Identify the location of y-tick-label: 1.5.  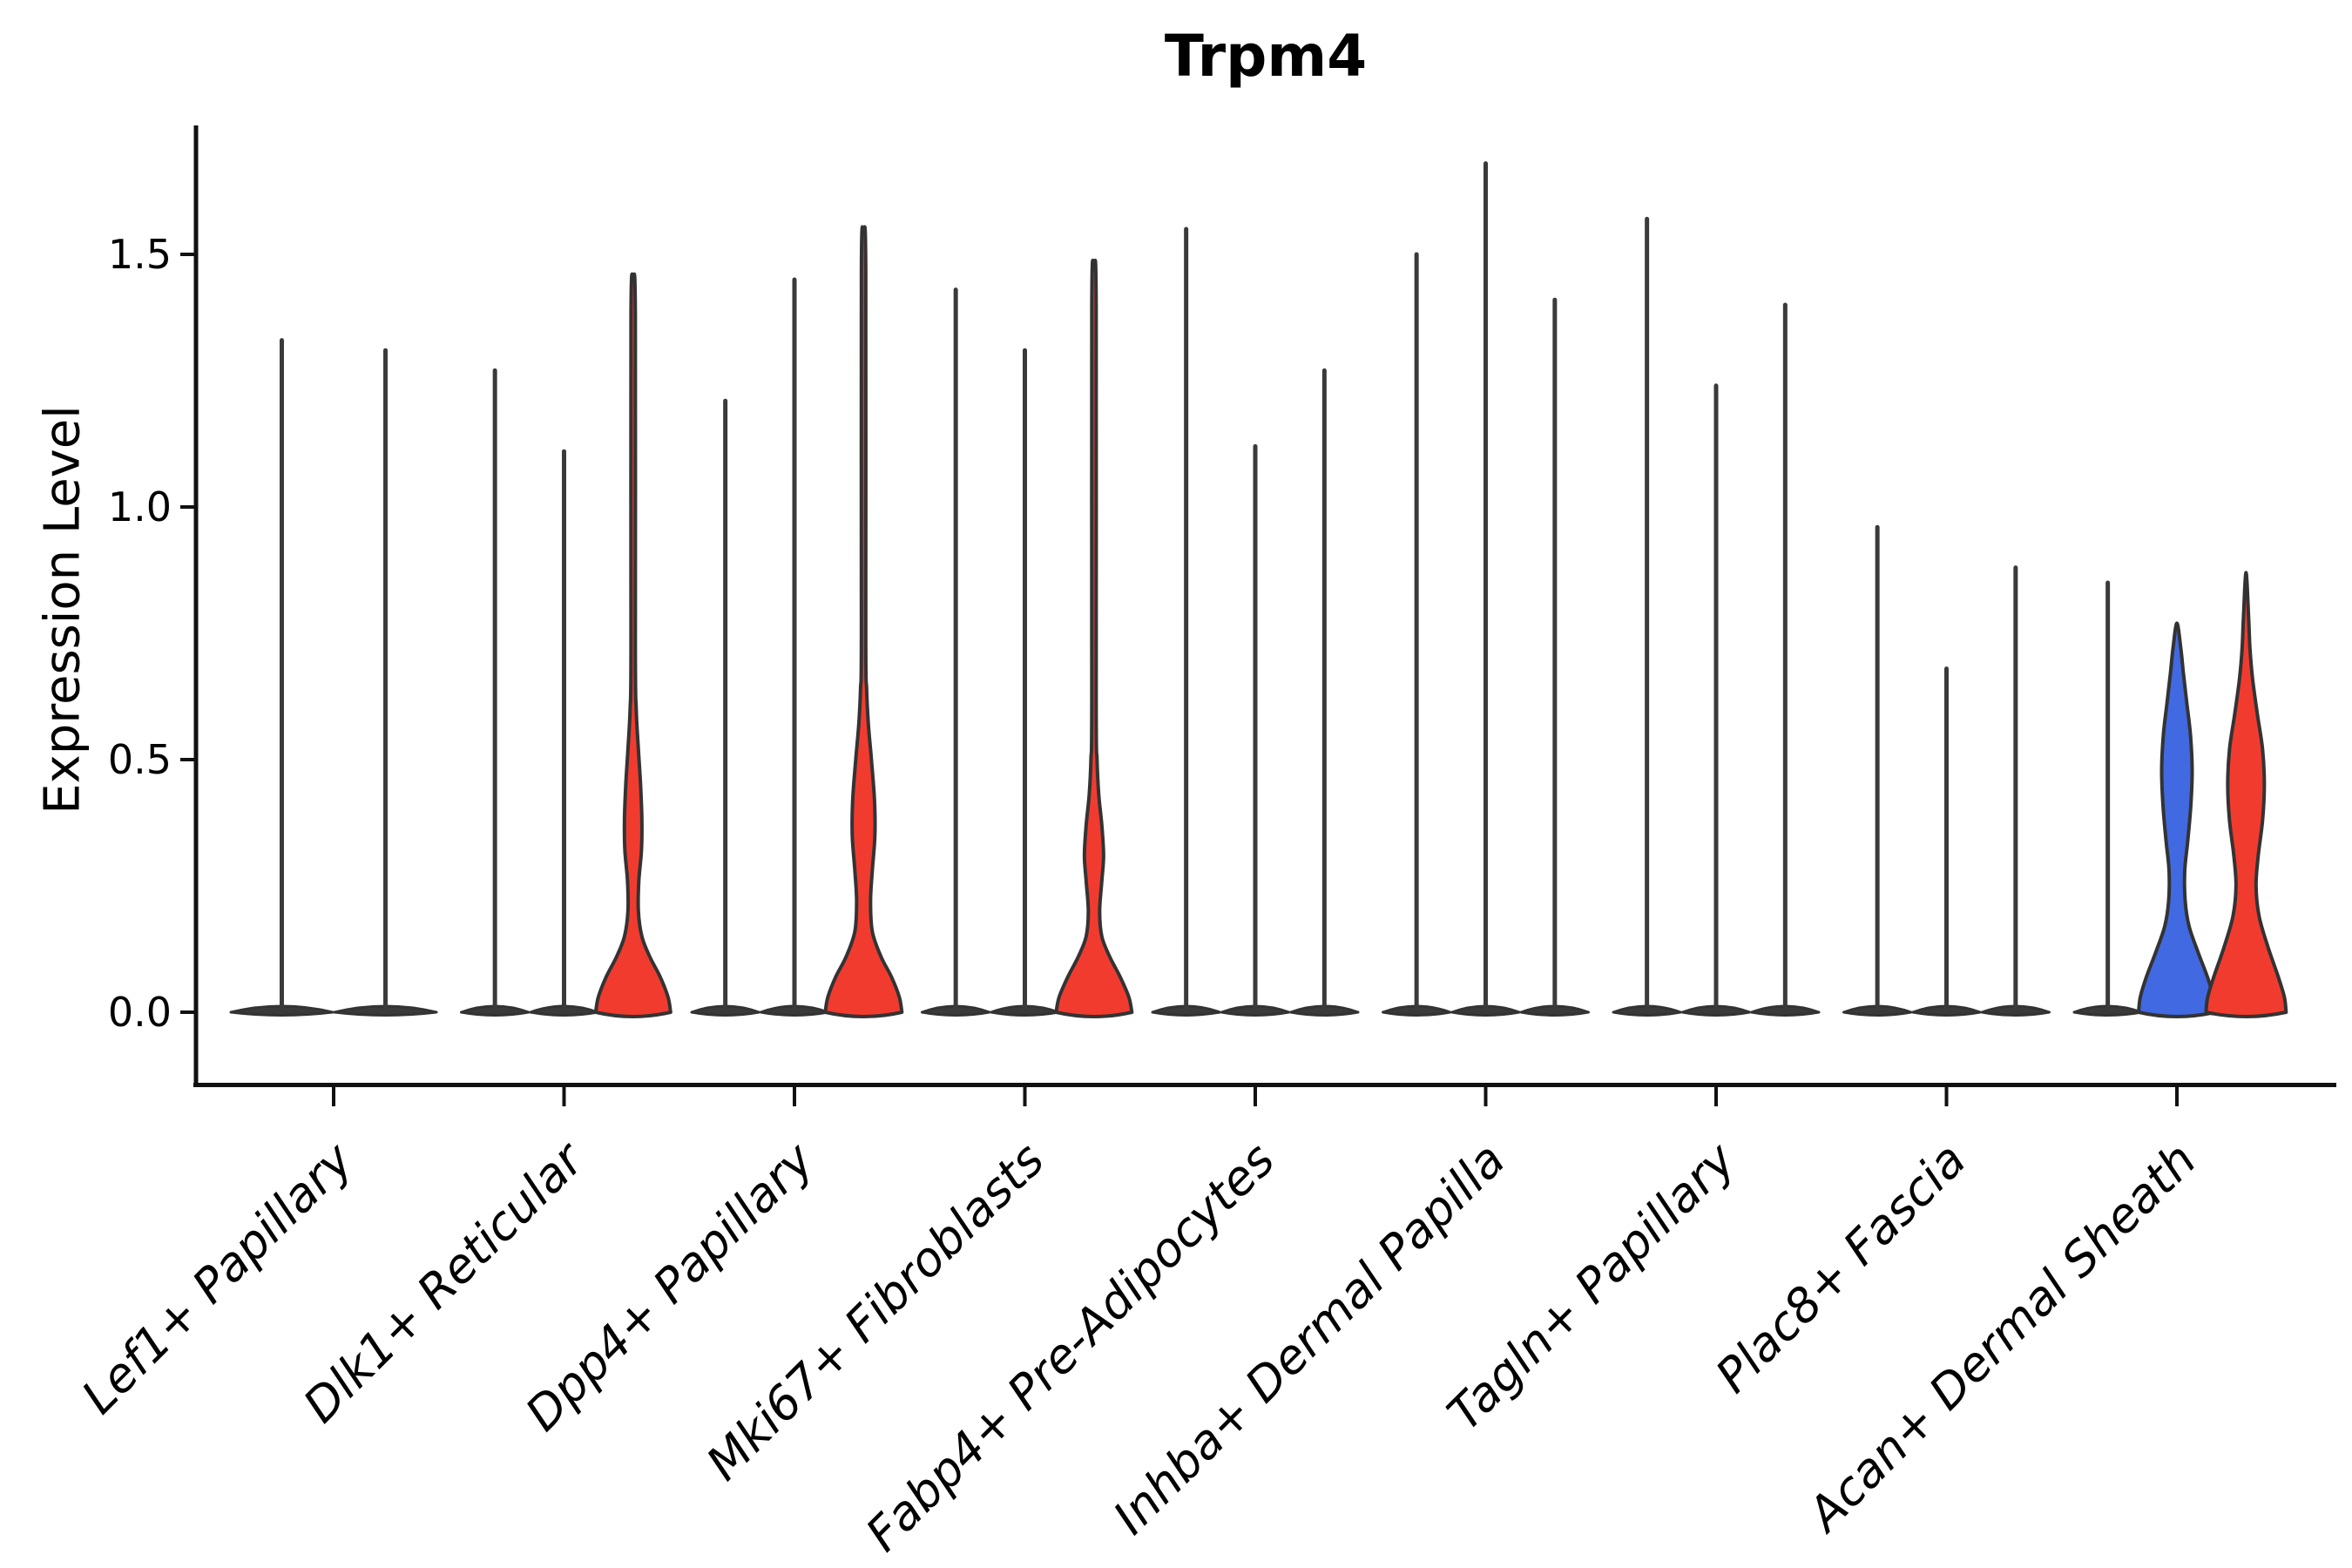
(140, 255).